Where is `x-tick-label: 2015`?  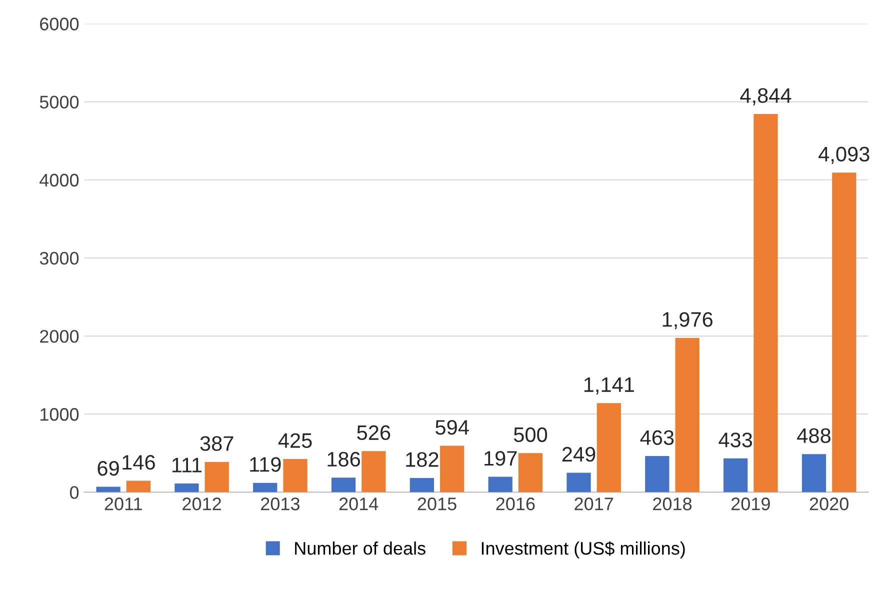
x-tick-label: 2015 is located at coordinates (437, 504).